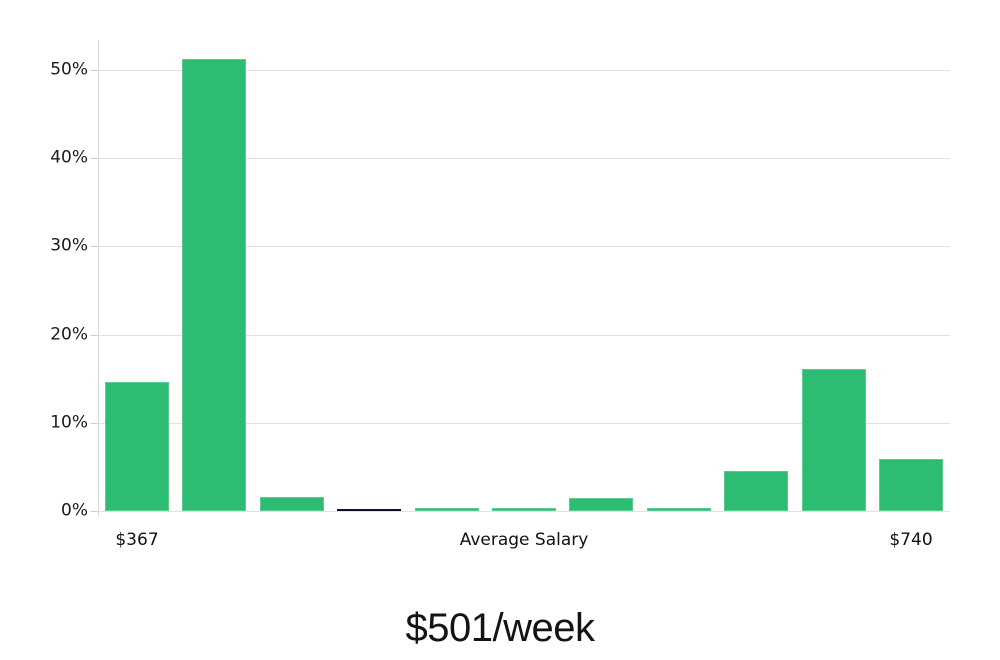 The height and width of the screenshot is (660, 1000). I want to click on chart-title: $501/week, so click(500, 628).